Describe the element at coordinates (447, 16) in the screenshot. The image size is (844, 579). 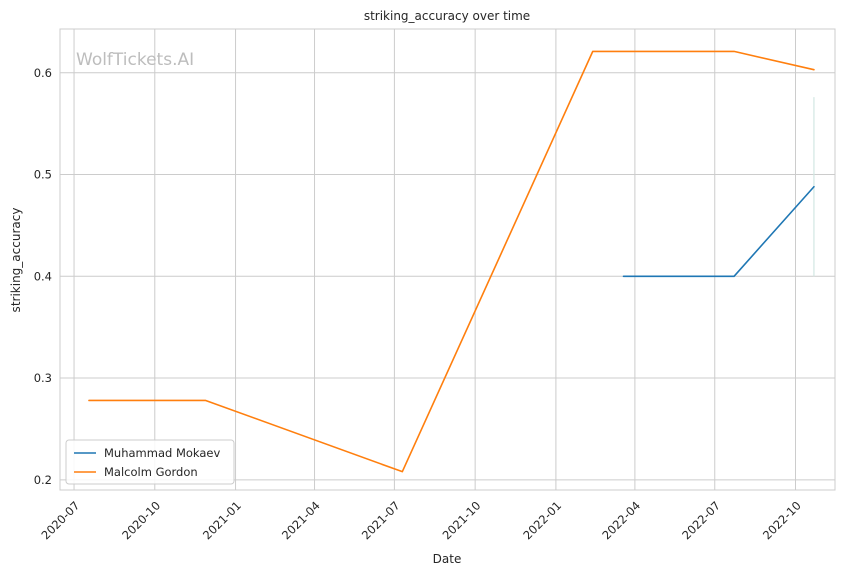
I see `chart-title: striking_accuracy over time` at that location.